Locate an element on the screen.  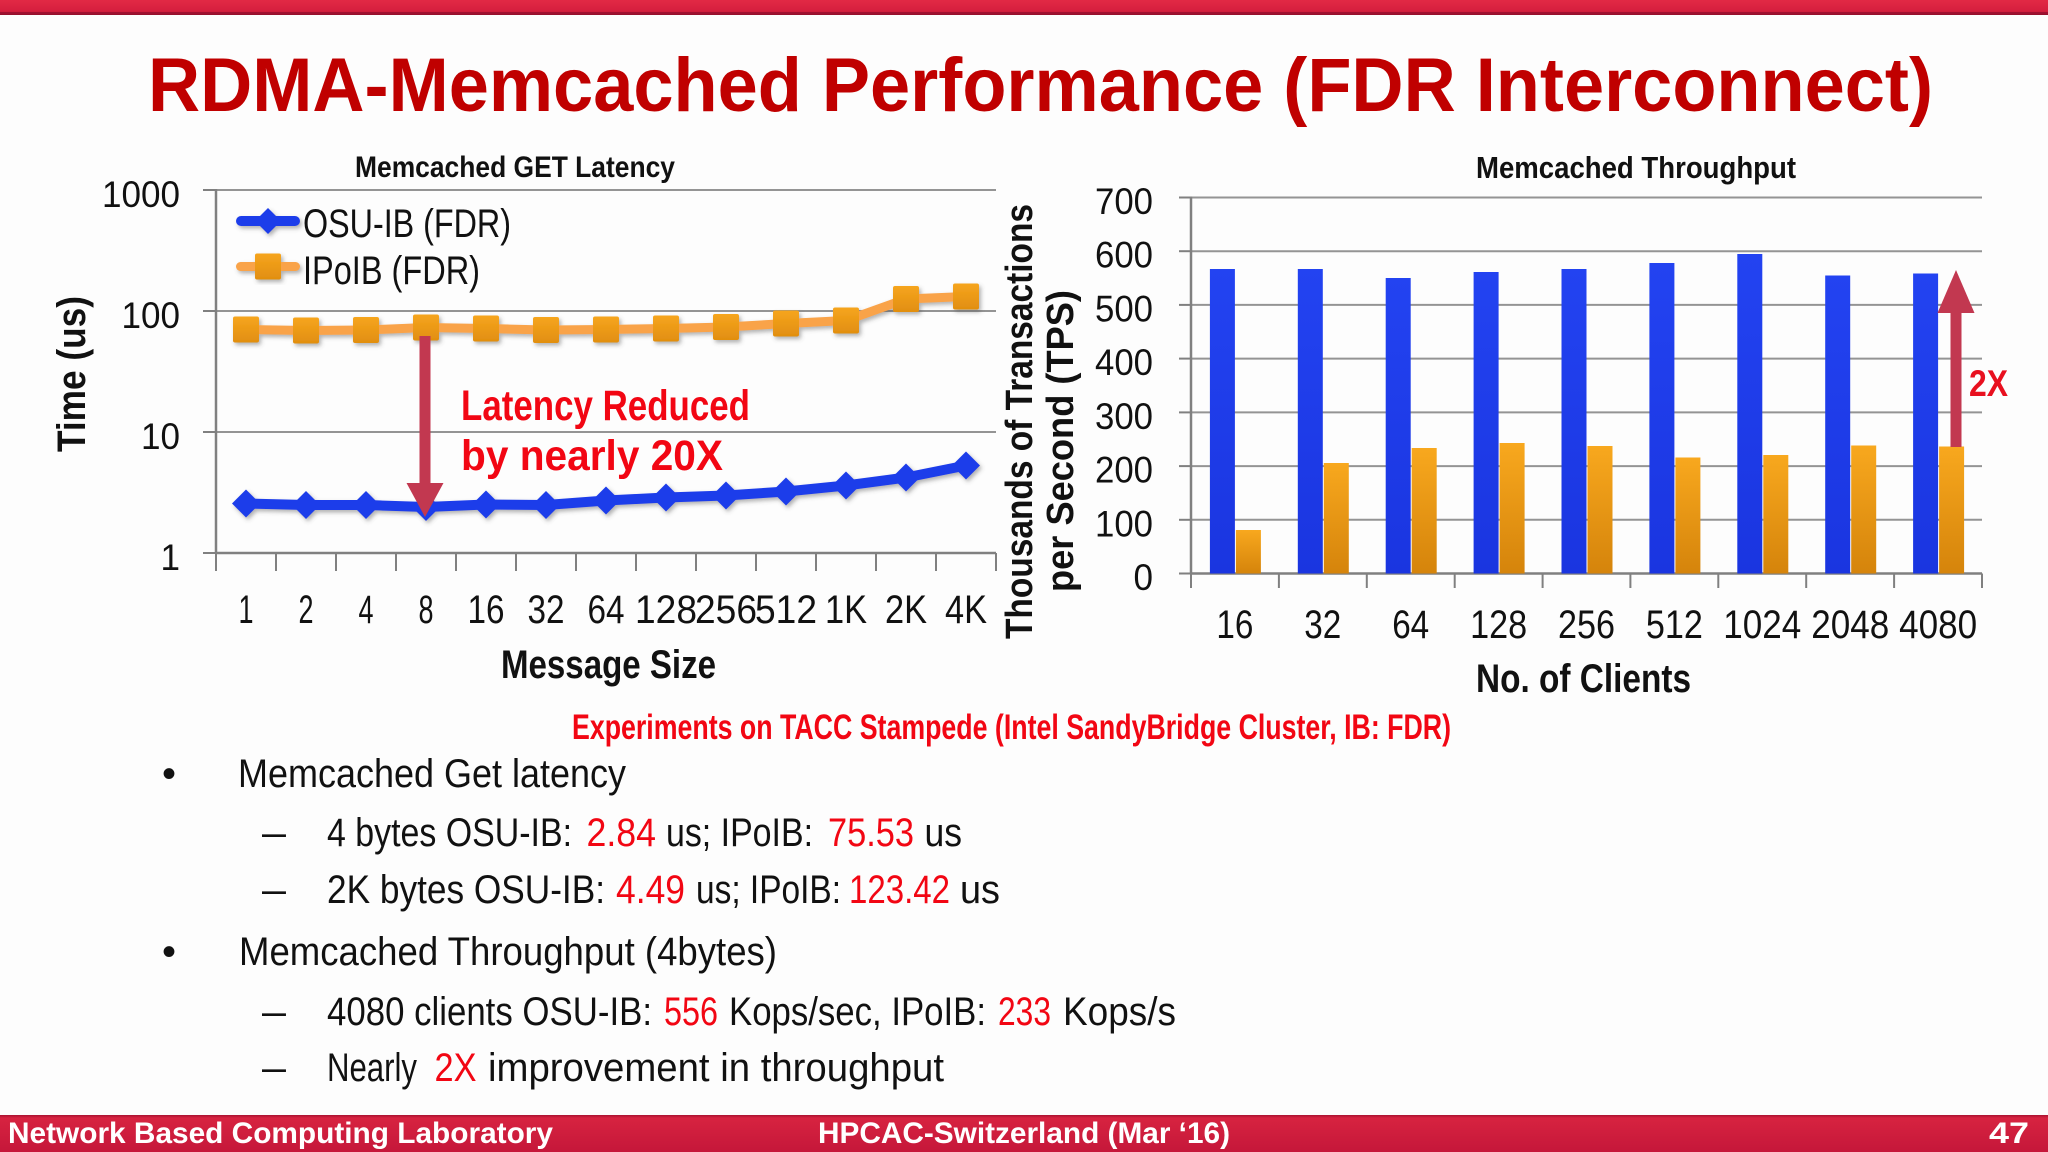
svg-text: Thousands of Transactions is located at coordinates (1020, 421).